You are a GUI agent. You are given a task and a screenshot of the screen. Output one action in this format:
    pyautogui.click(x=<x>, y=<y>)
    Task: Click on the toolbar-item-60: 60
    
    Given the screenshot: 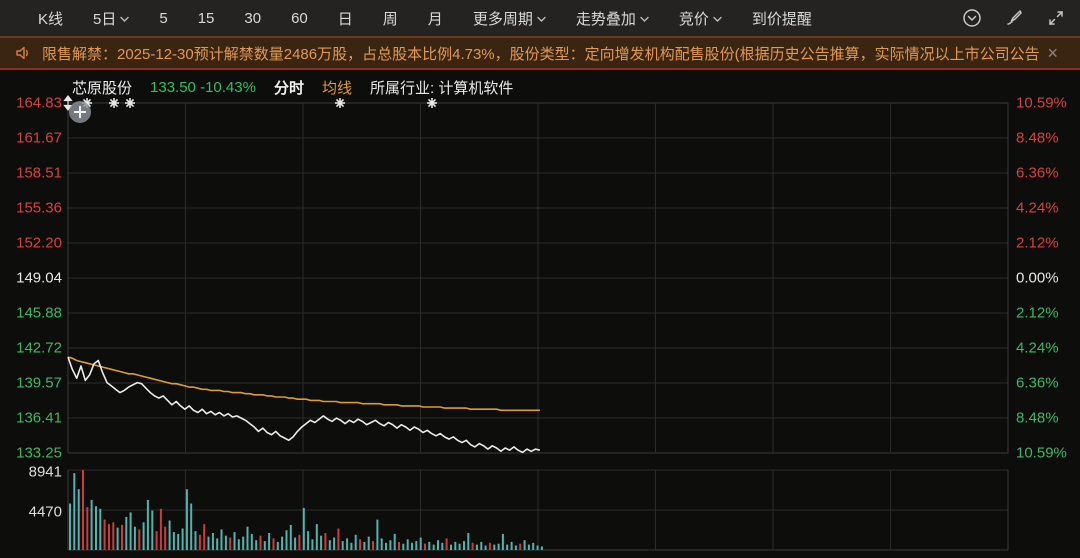 What is the action you would take?
    pyautogui.click(x=299, y=18)
    